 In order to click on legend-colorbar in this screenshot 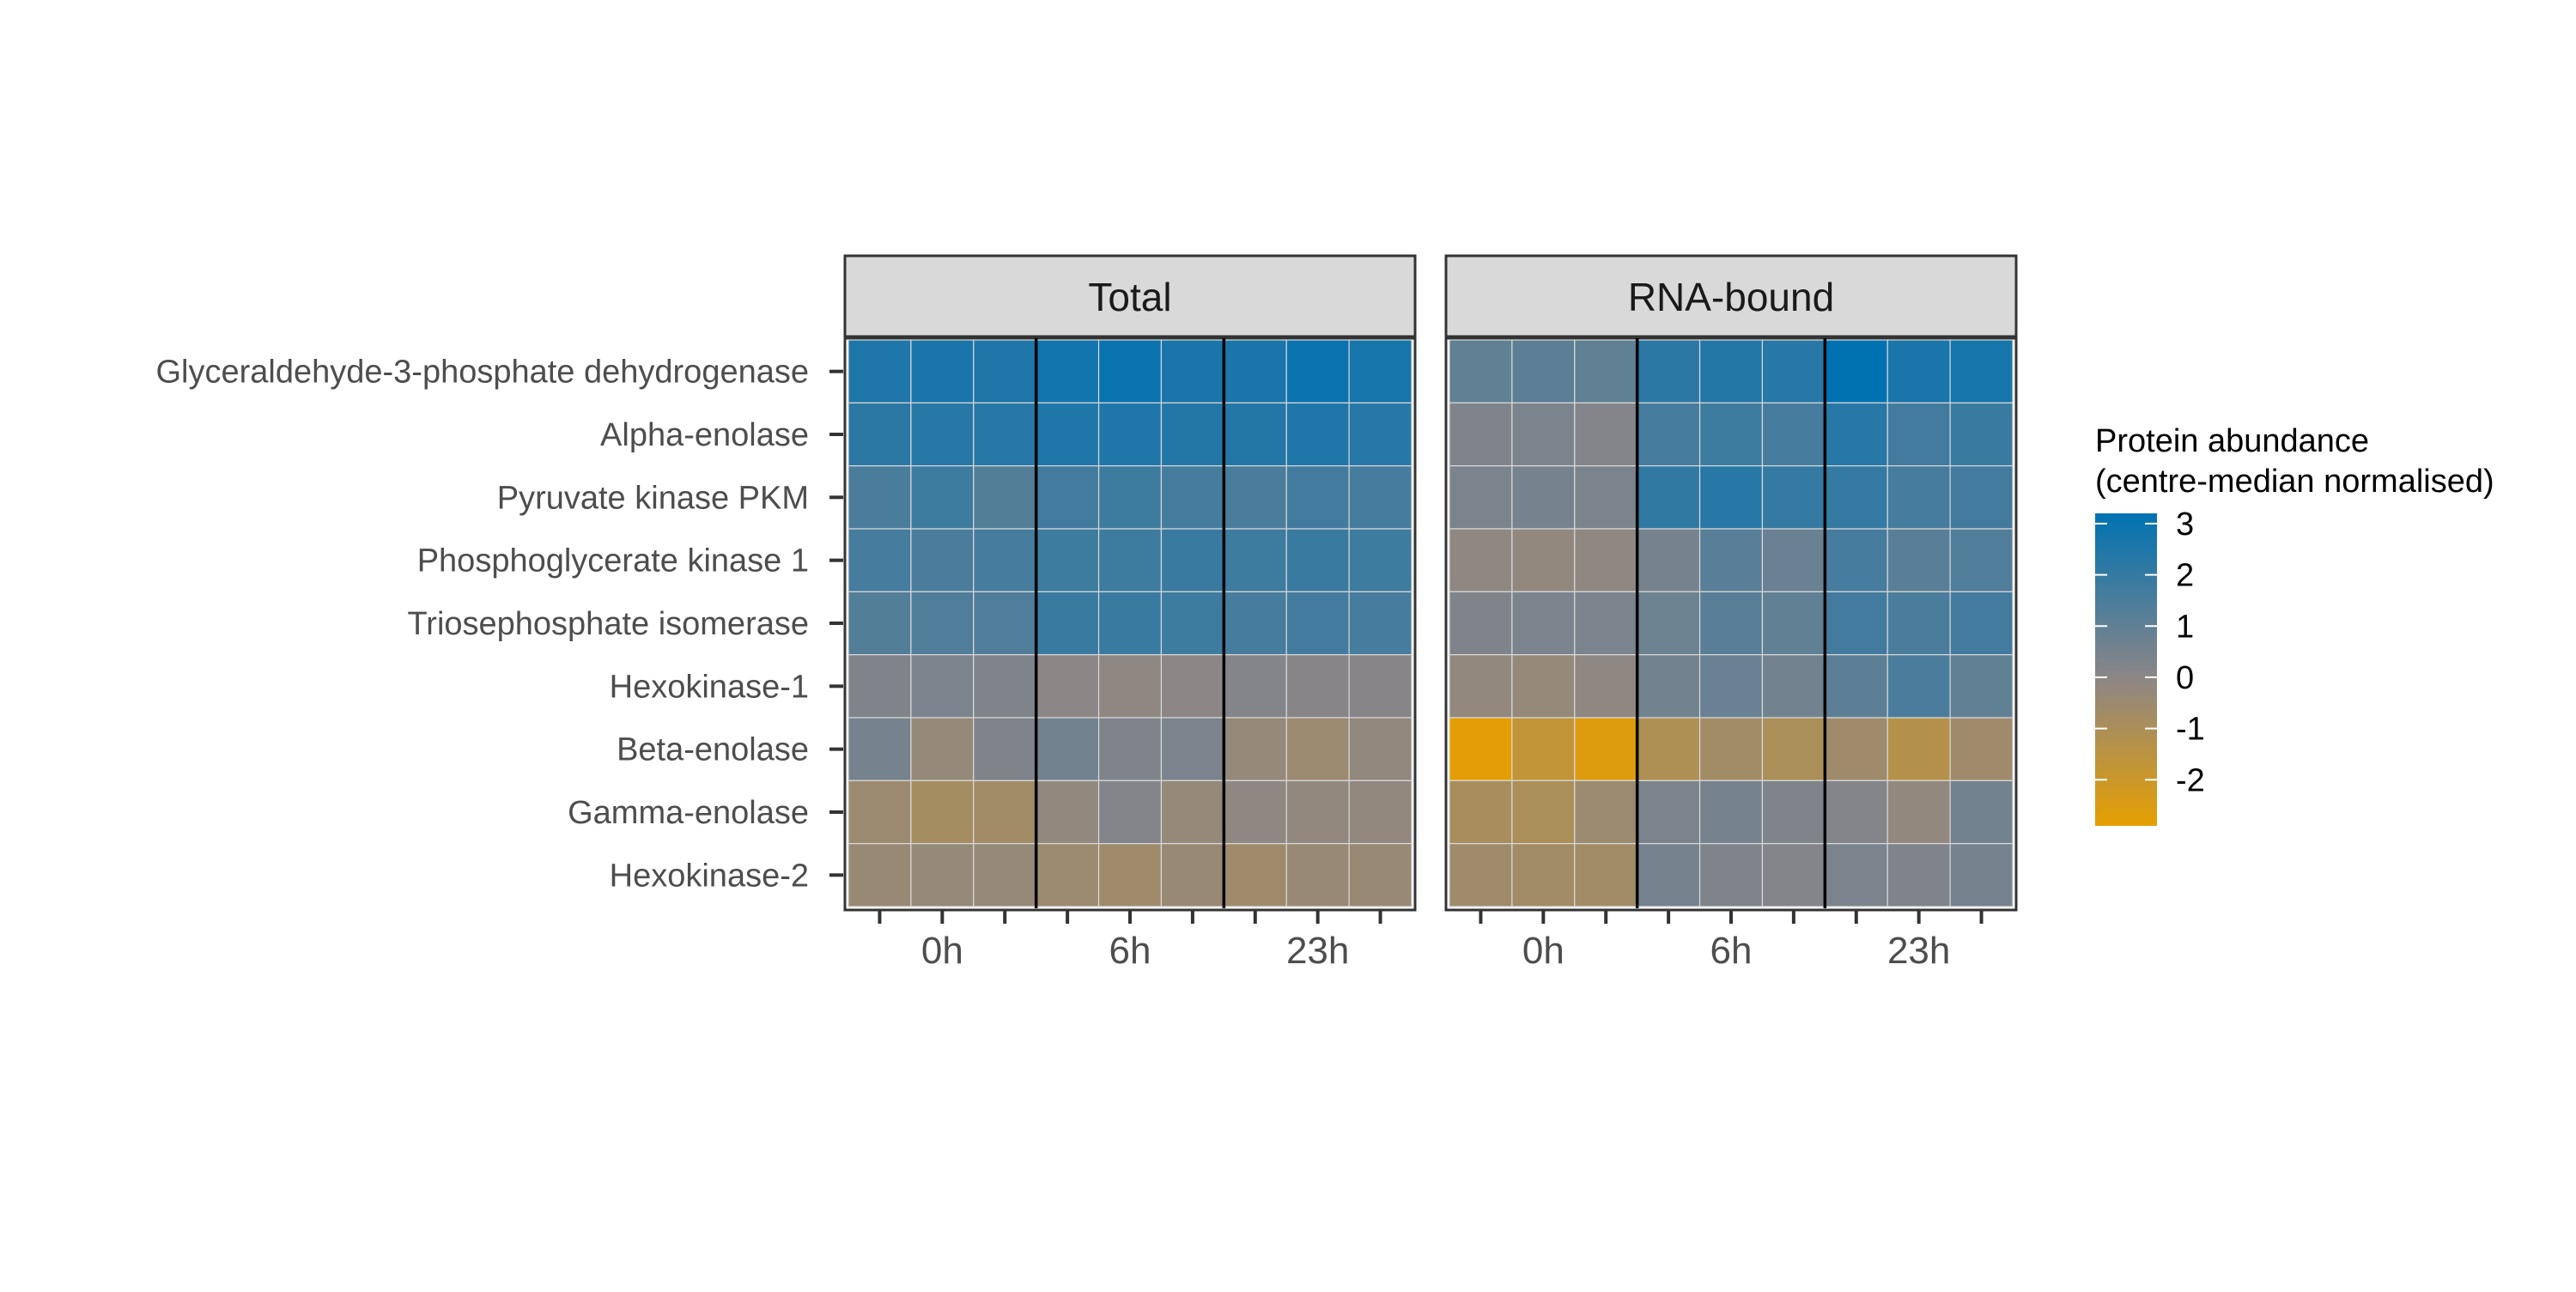, I will do `click(2126, 669)`.